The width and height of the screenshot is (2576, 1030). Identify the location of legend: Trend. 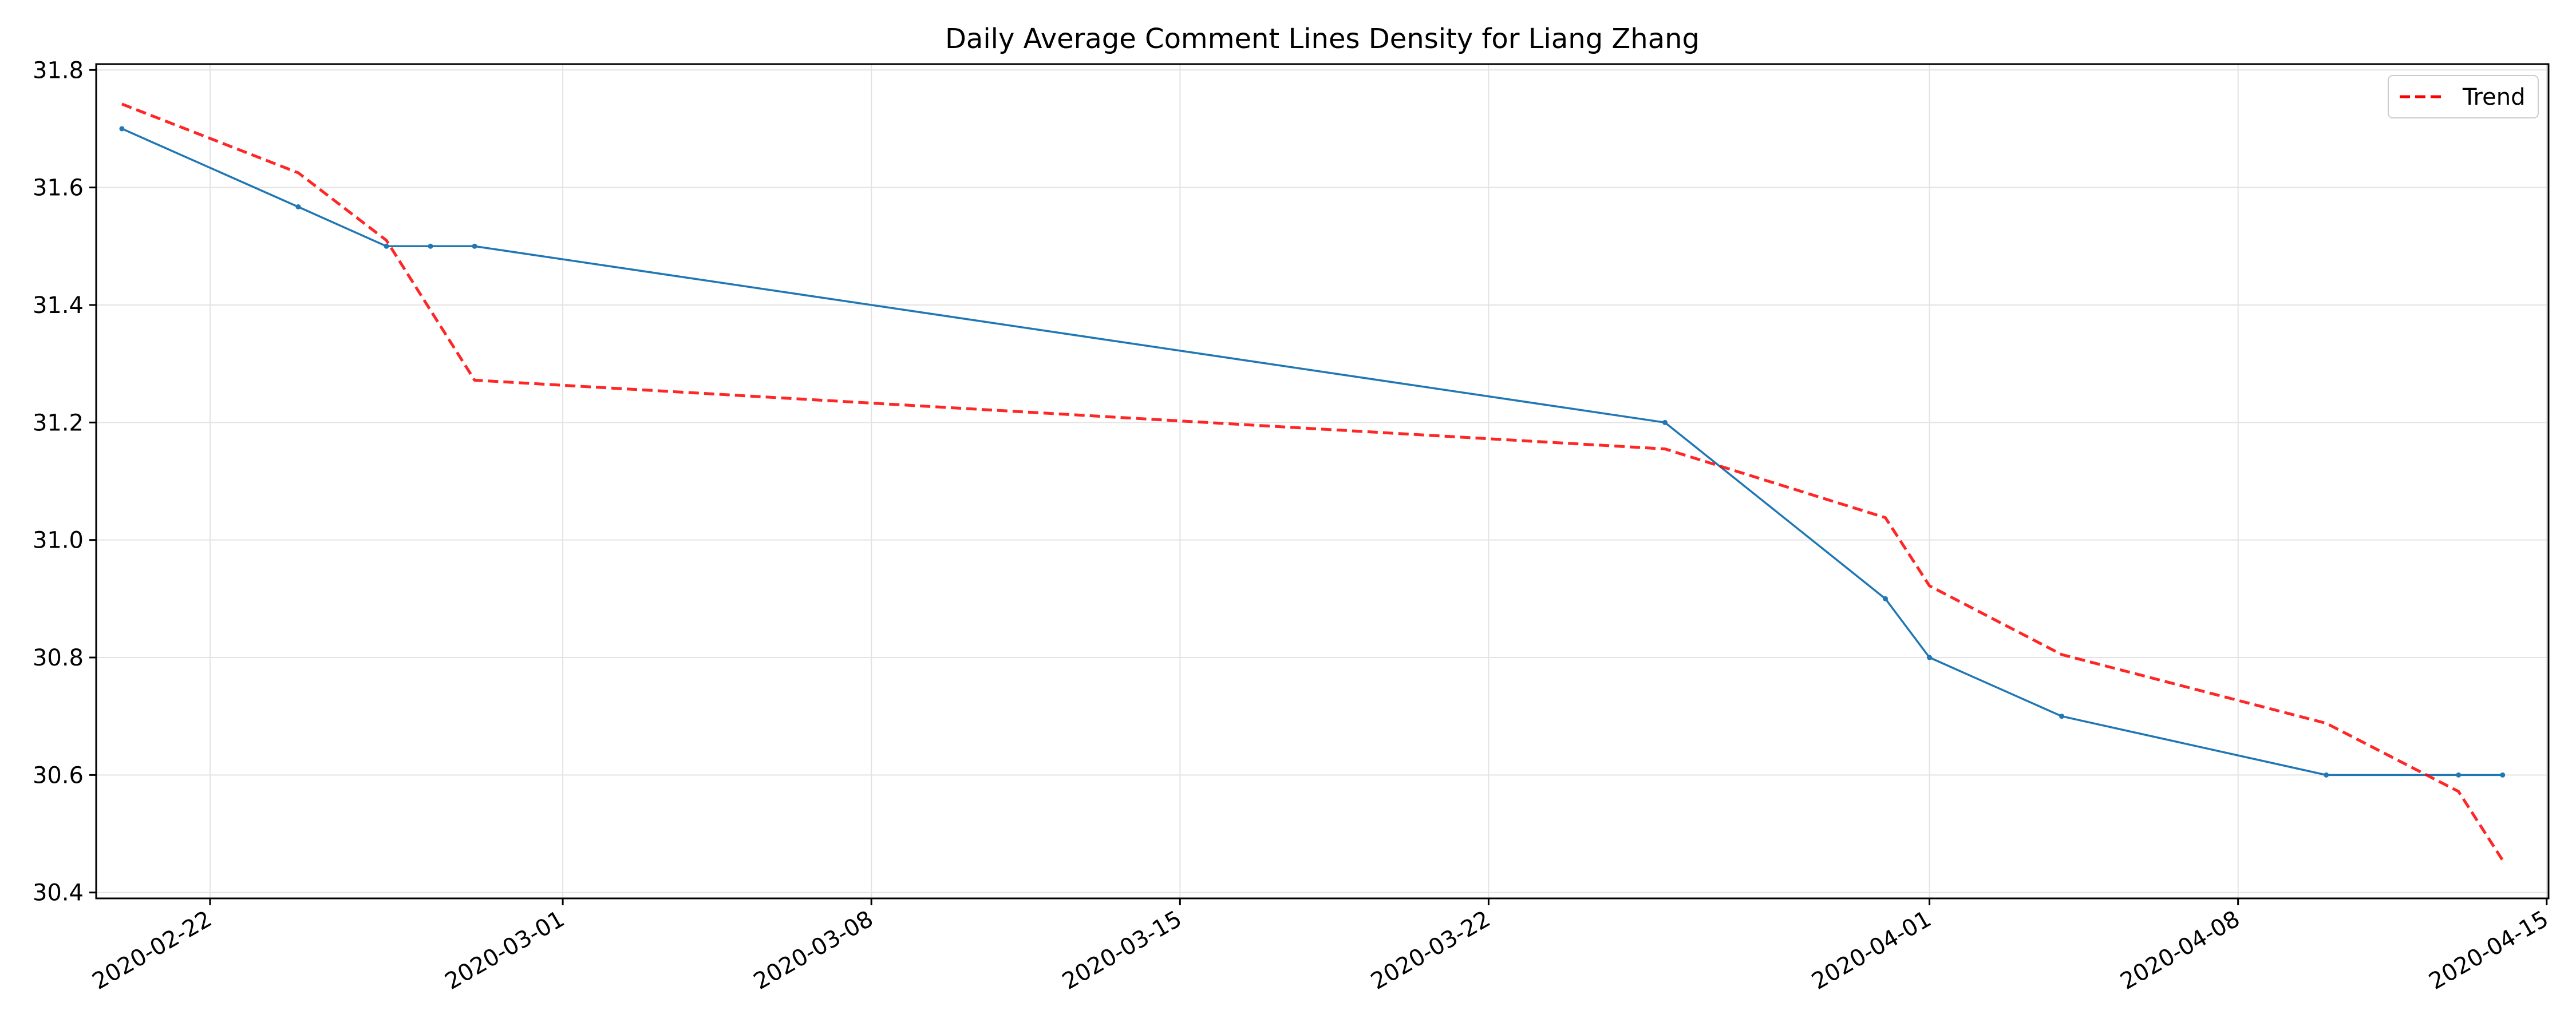
(2463, 96).